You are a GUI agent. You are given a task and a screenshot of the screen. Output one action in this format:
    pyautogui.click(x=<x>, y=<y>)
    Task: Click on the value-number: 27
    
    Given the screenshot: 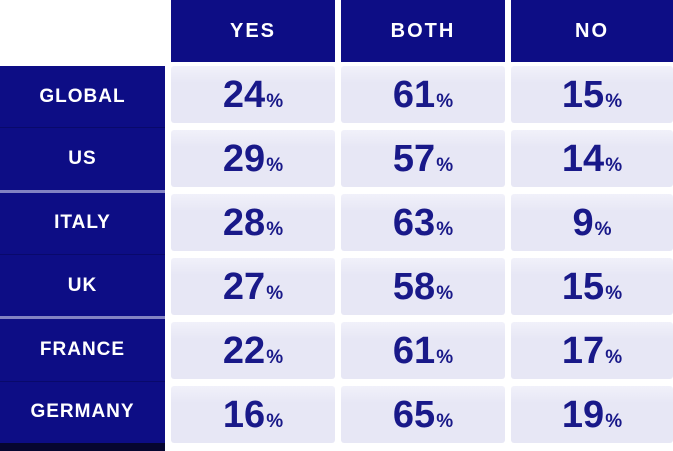 What is the action you would take?
    pyautogui.click(x=244, y=286)
    